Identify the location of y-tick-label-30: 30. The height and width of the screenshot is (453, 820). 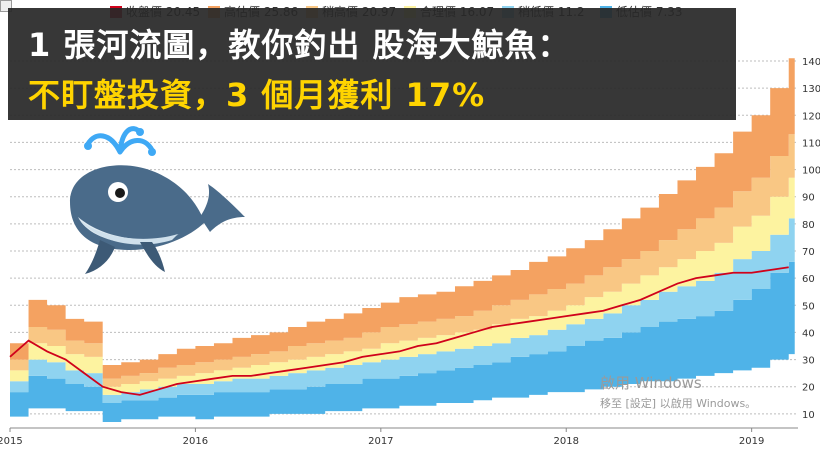
(808, 361).